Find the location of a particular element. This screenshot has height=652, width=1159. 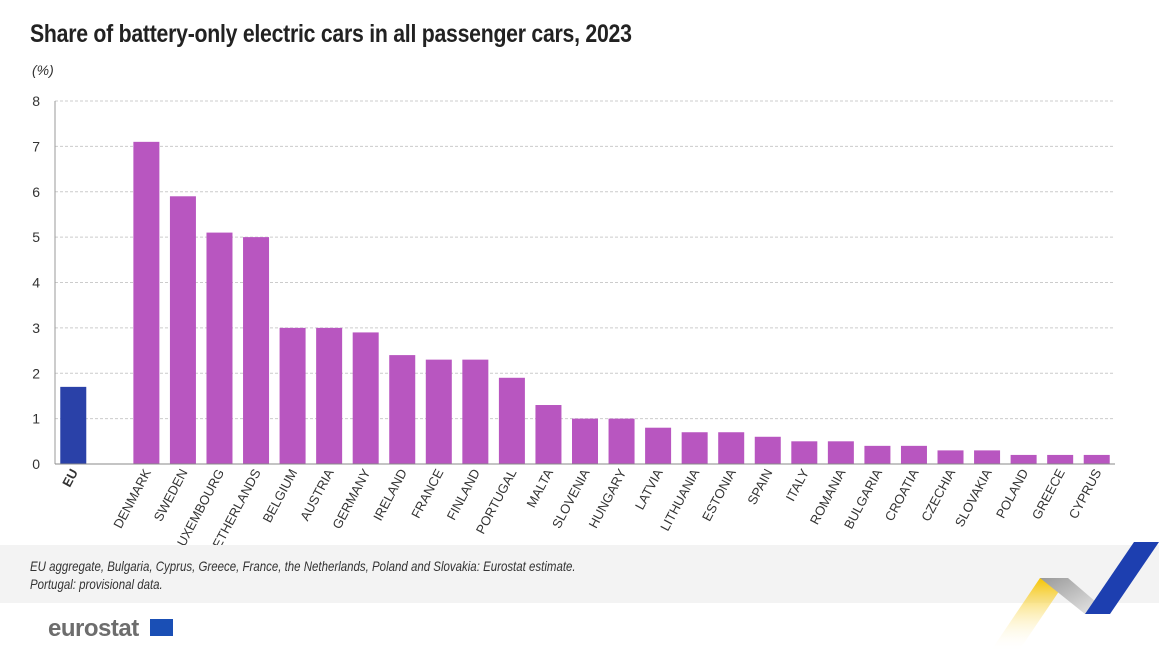

bar-finland is located at coordinates (475, 411).